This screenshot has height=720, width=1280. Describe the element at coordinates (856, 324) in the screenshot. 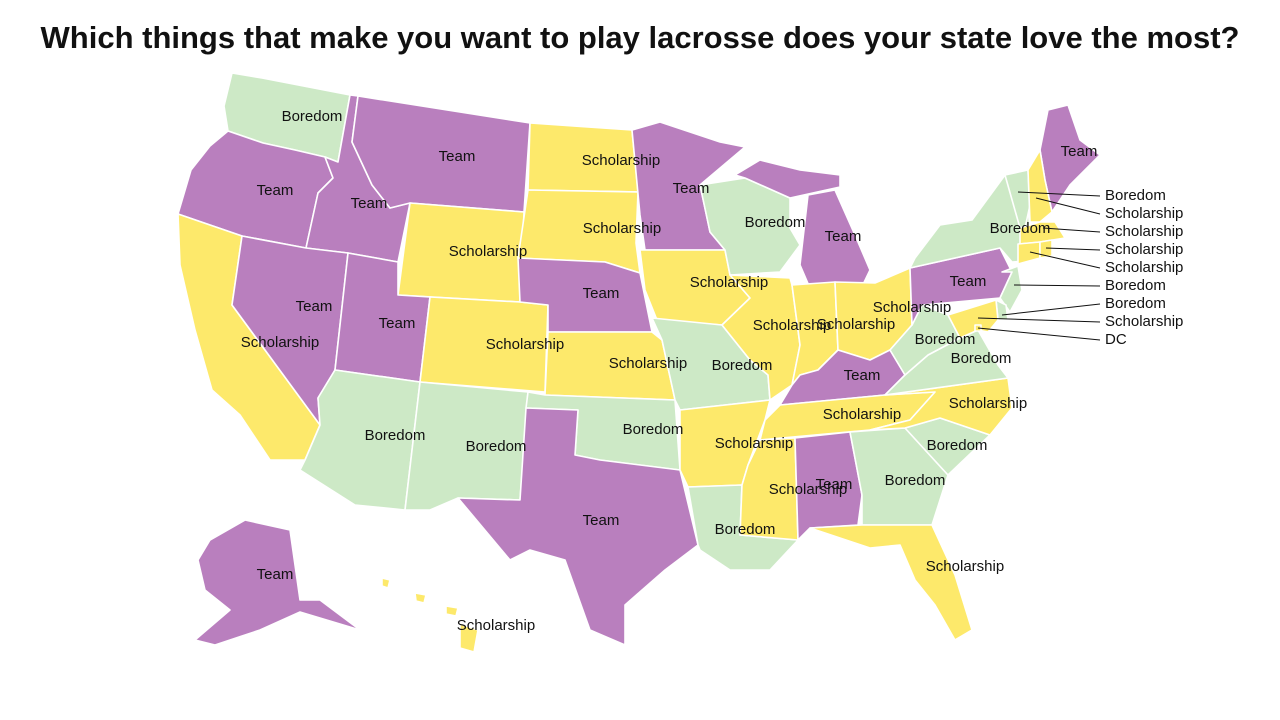

I see `state-label-in: Scholarship` at that location.